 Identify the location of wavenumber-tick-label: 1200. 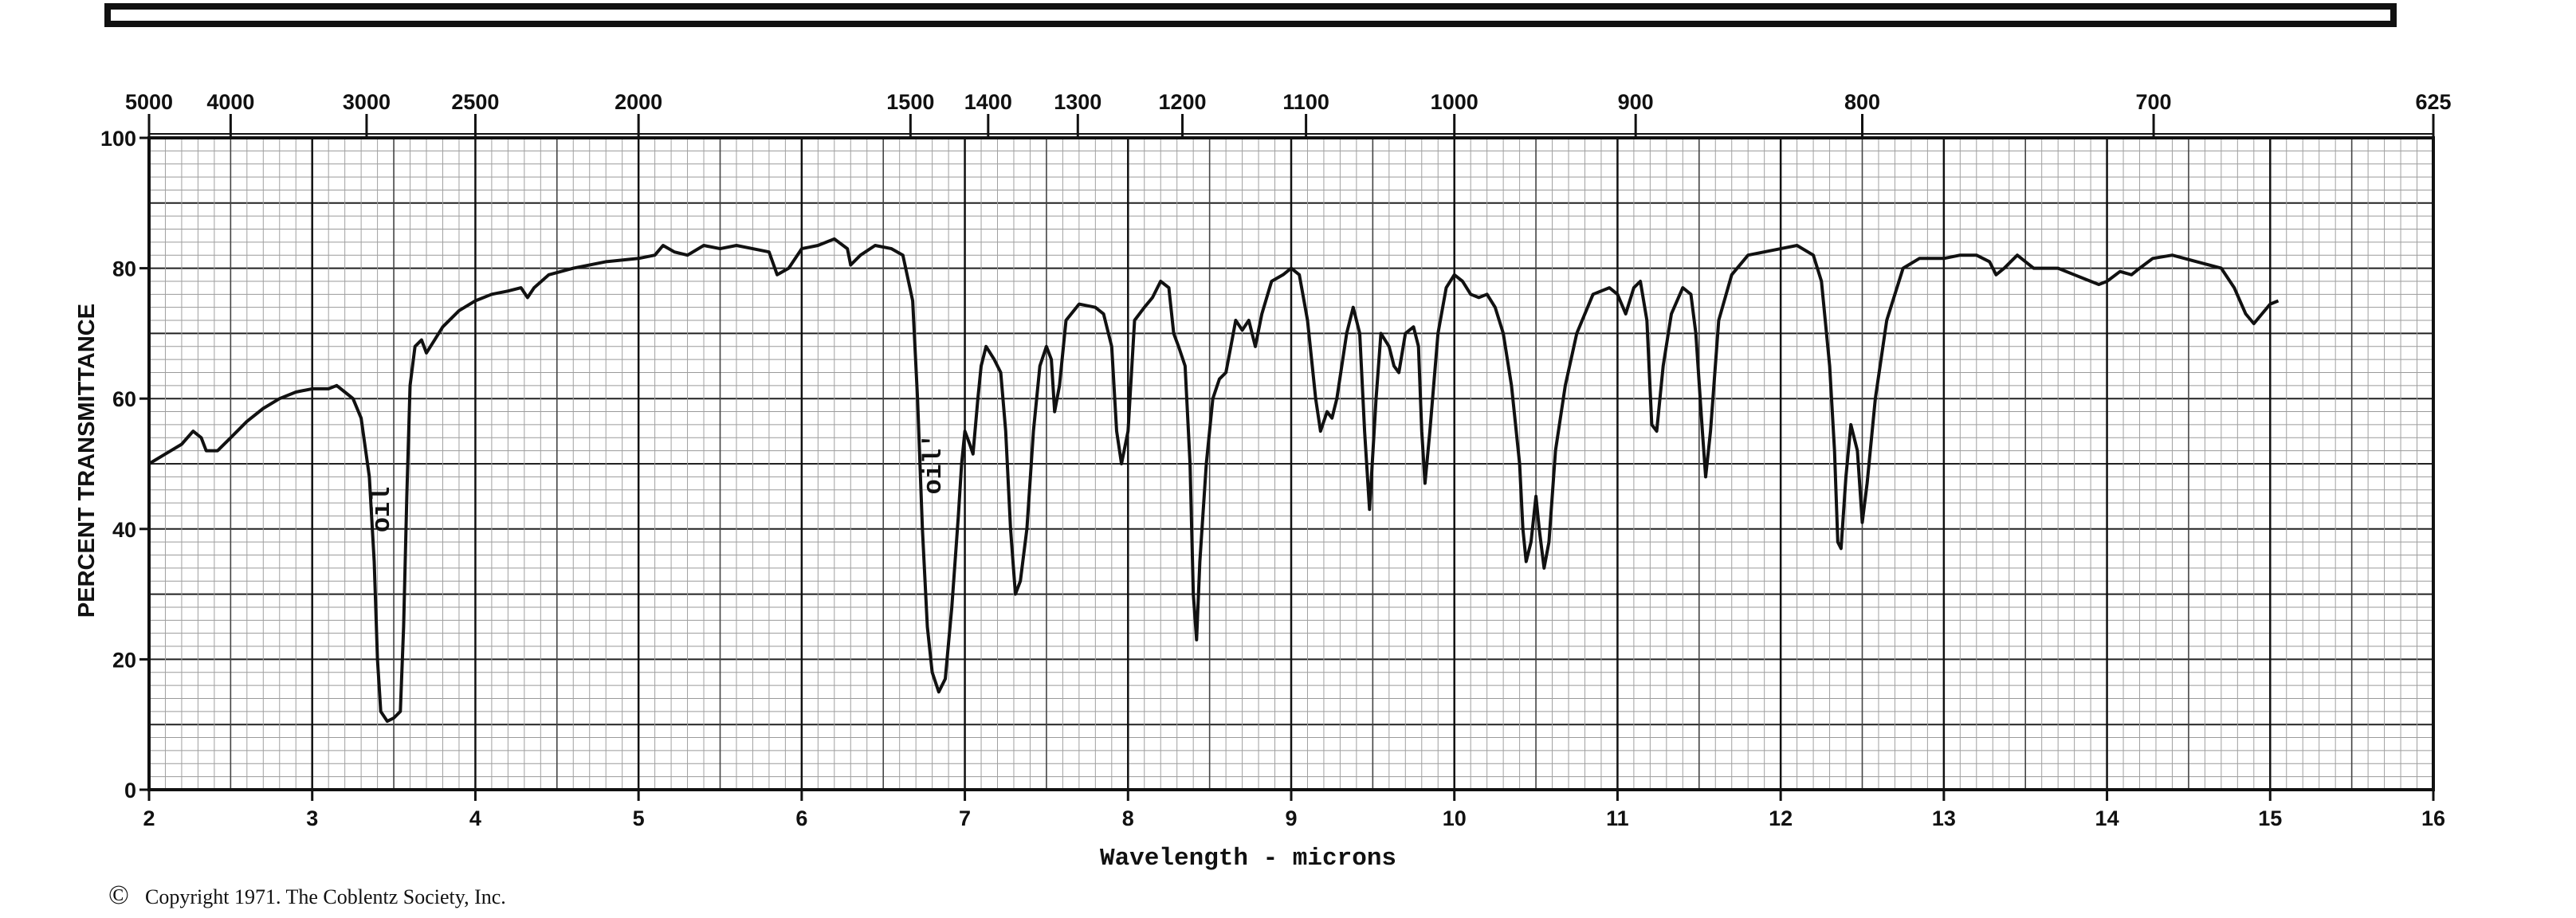
(1182, 102).